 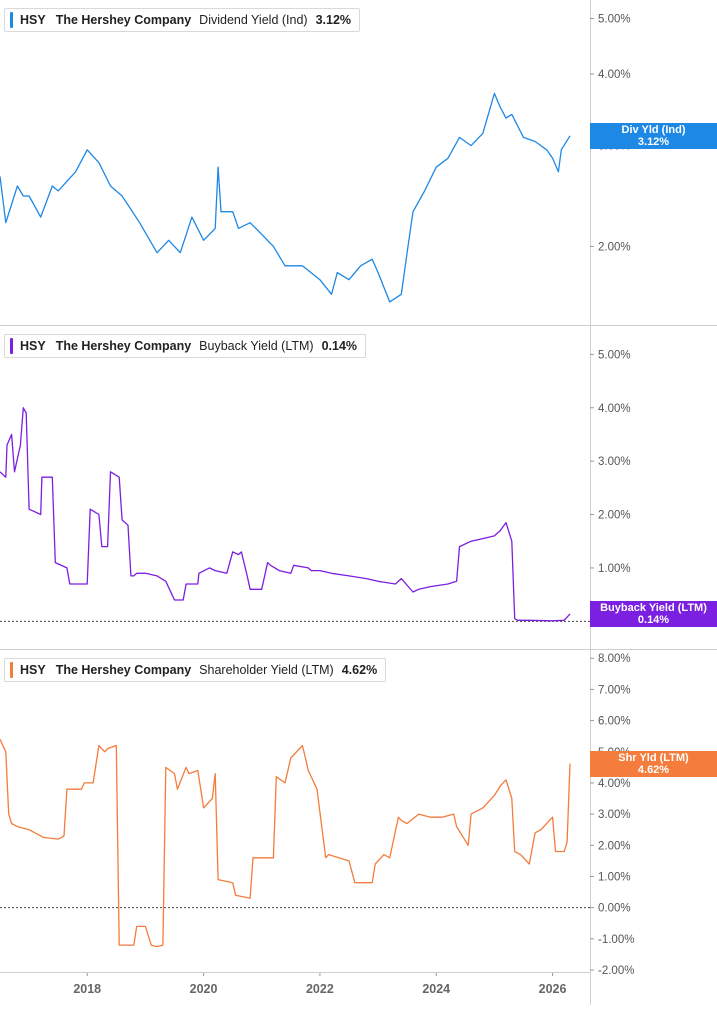 What do you see at coordinates (266, 670) in the screenshot?
I see `legend-metric: Shareholder Yield (LTM)` at bounding box center [266, 670].